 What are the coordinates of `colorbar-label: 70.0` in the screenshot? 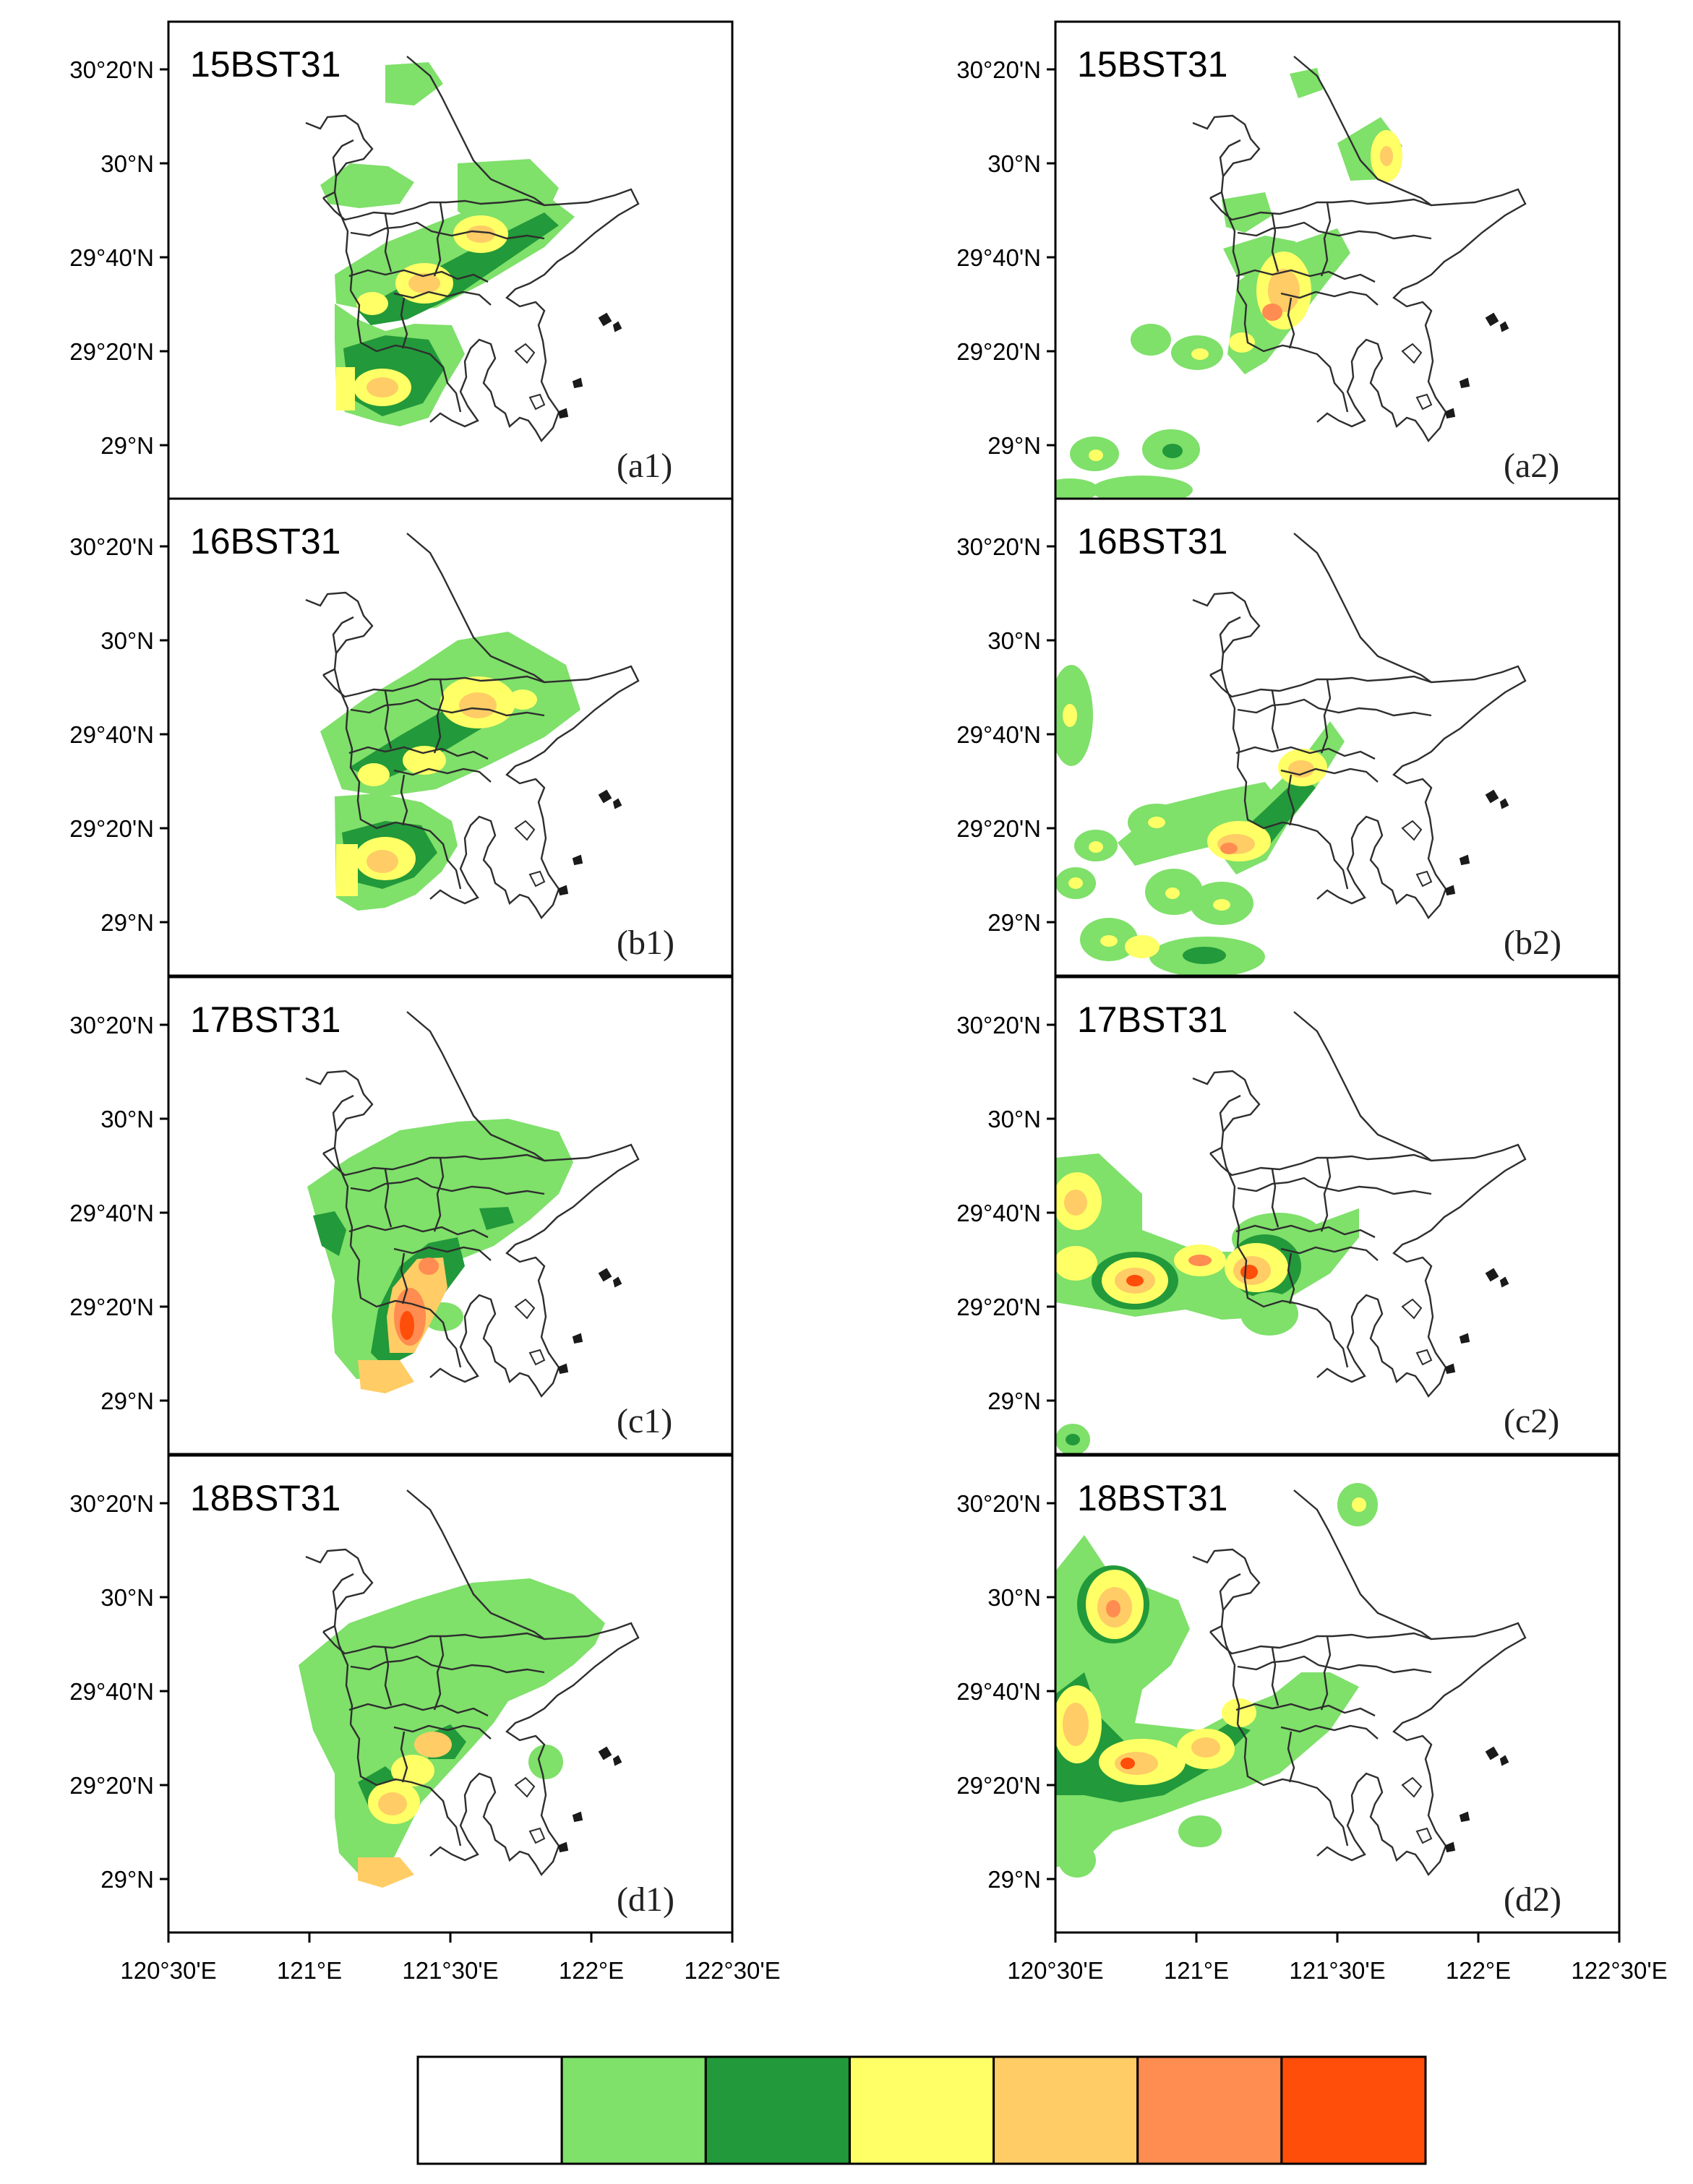 It's located at (1281, 2181).